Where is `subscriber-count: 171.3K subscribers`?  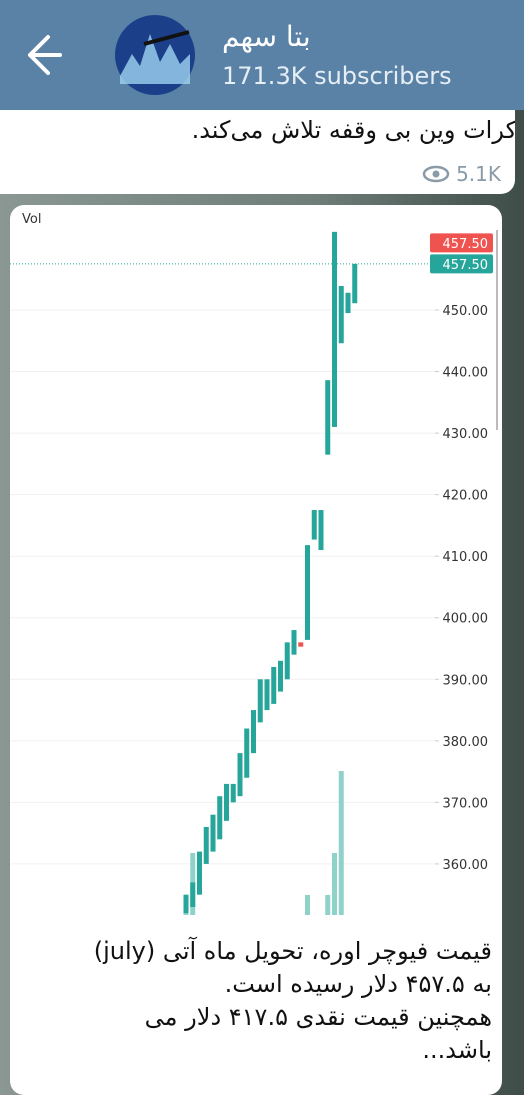 subscriber-count: 171.3K subscribers is located at coordinates (337, 76).